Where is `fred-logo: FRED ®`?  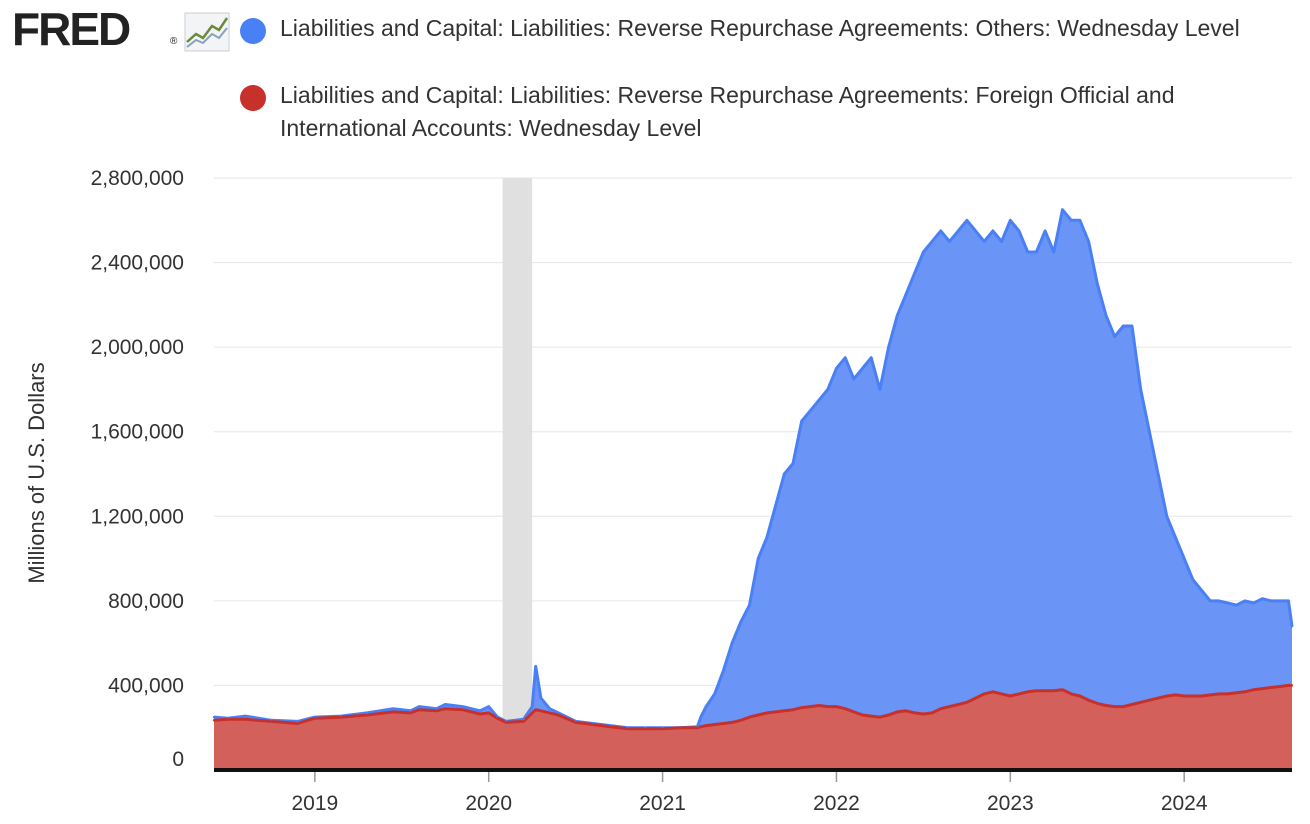
fred-logo: FRED ® is located at coordinates (121, 29).